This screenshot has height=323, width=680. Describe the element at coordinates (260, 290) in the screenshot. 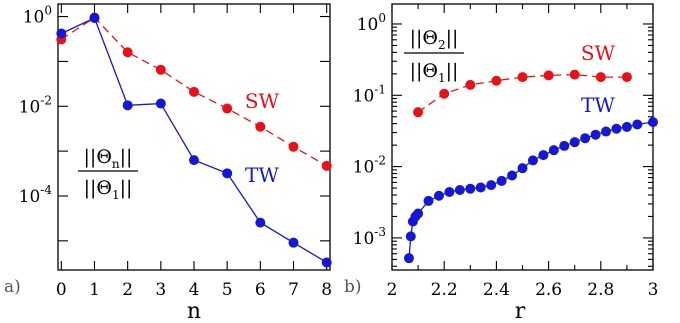

I see `x-tick-label: 6` at that location.